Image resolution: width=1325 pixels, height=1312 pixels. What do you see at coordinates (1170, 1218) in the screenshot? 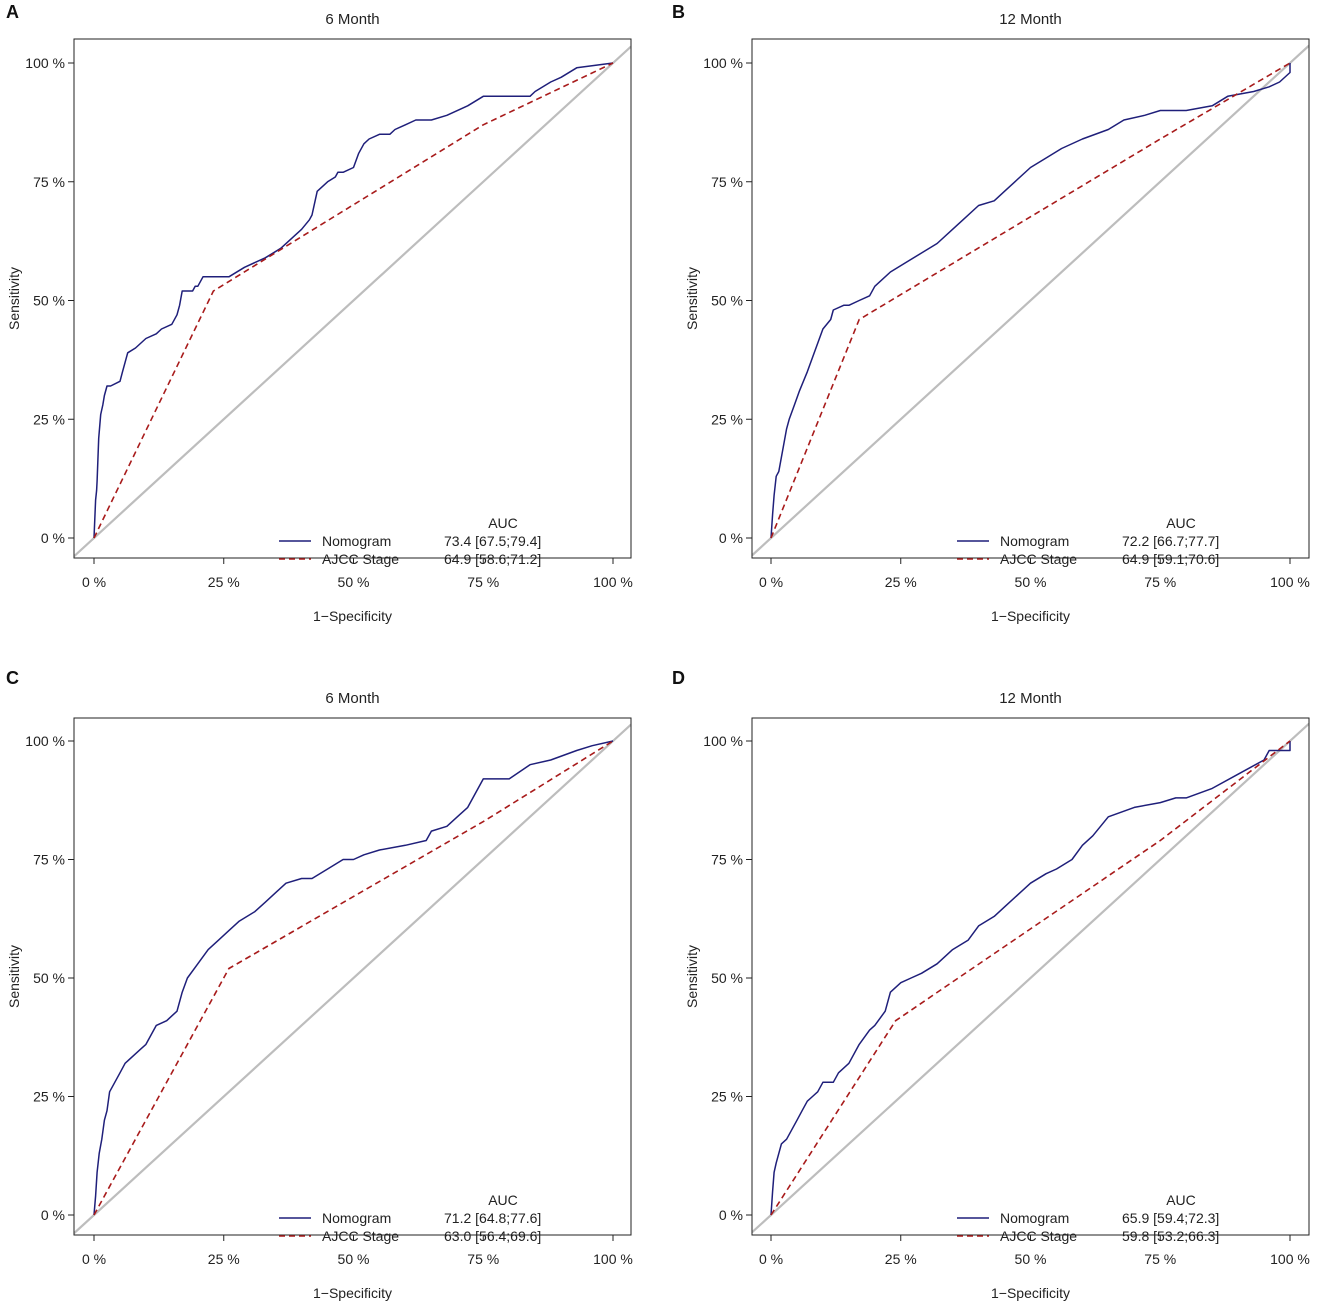
I see `legend-auc-value: 65.9 [59.4;72.3]` at bounding box center [1170, 1218].